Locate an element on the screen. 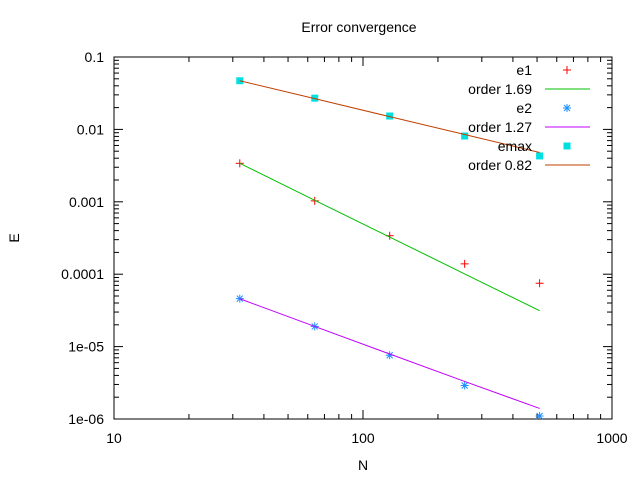 The height and width of the screenshot is (485, 640). y-tick-label: 0.0001 is located at coordinates (82, 274).